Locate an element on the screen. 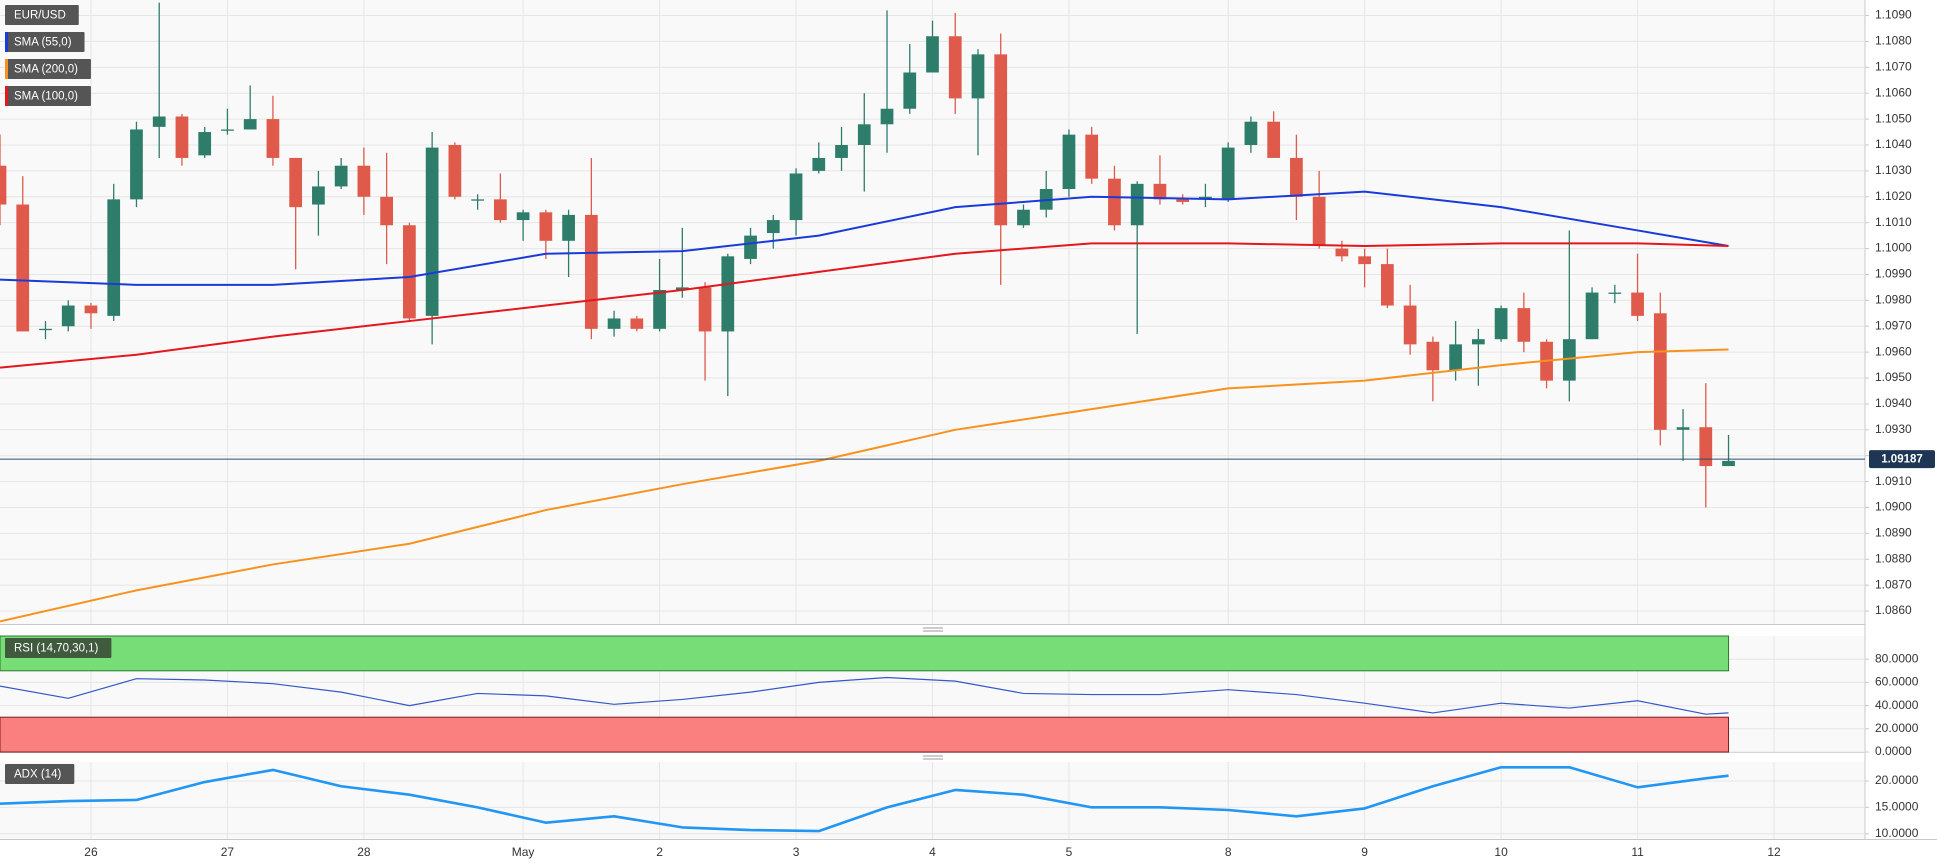  y-tick-label: 1.1090 is located at coordinates (1893, 15).